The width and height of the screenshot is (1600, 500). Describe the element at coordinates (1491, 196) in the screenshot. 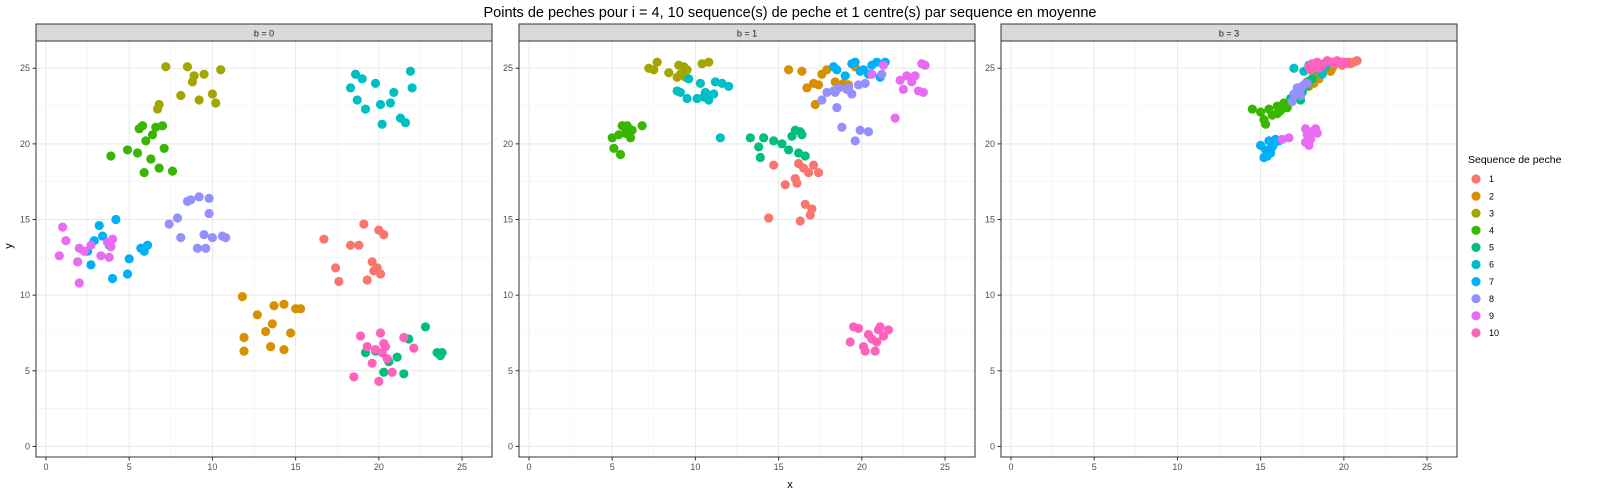

I see `legend-label-2: 2` at that location.